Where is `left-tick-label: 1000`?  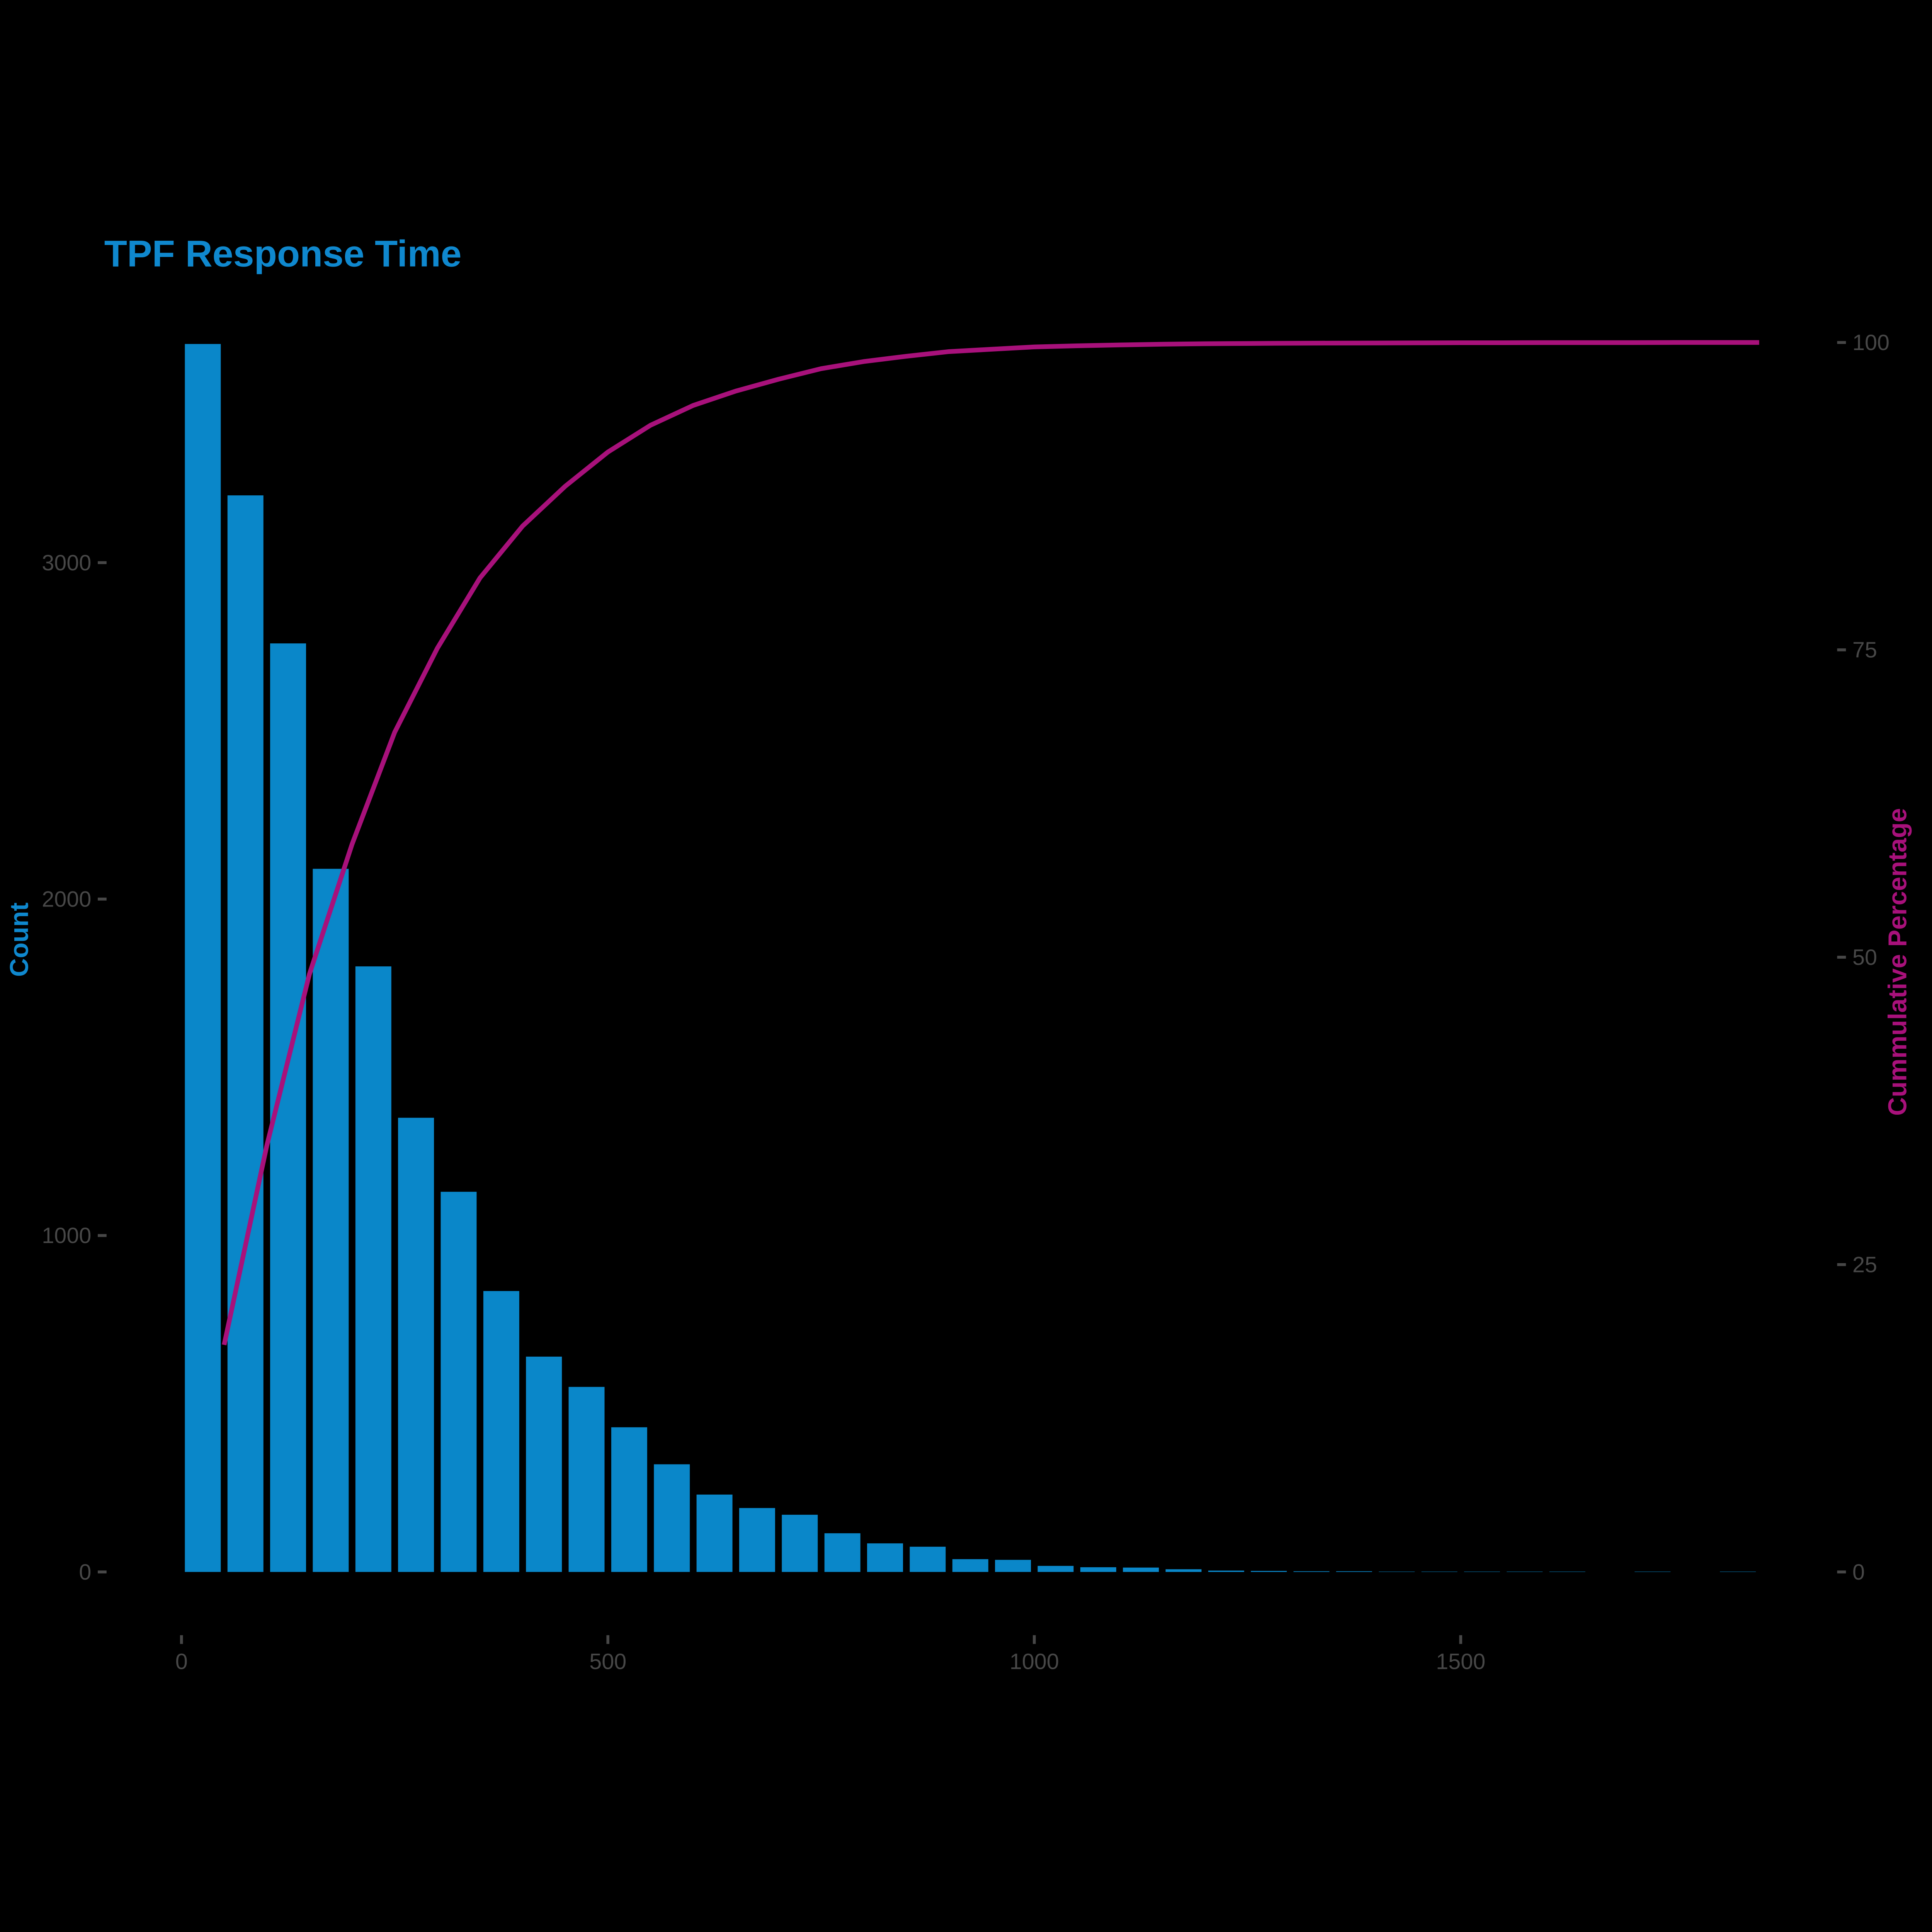
left-tick-label: 1000 is located at coordinates (66, 1235).